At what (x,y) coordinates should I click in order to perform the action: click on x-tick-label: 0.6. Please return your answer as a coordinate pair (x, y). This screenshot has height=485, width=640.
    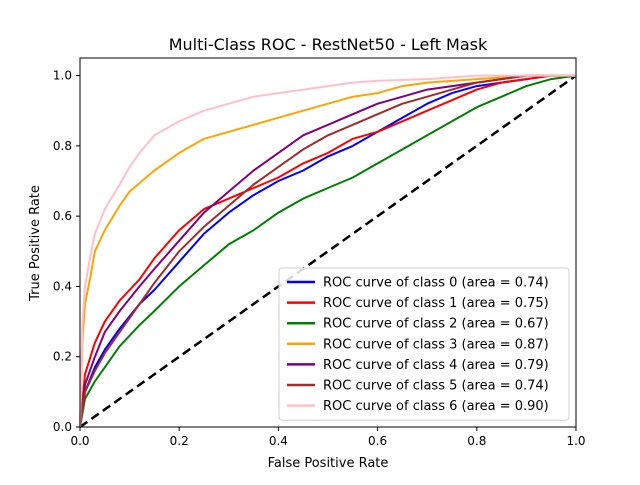
    Looking at the image, I should click on (377, 441).